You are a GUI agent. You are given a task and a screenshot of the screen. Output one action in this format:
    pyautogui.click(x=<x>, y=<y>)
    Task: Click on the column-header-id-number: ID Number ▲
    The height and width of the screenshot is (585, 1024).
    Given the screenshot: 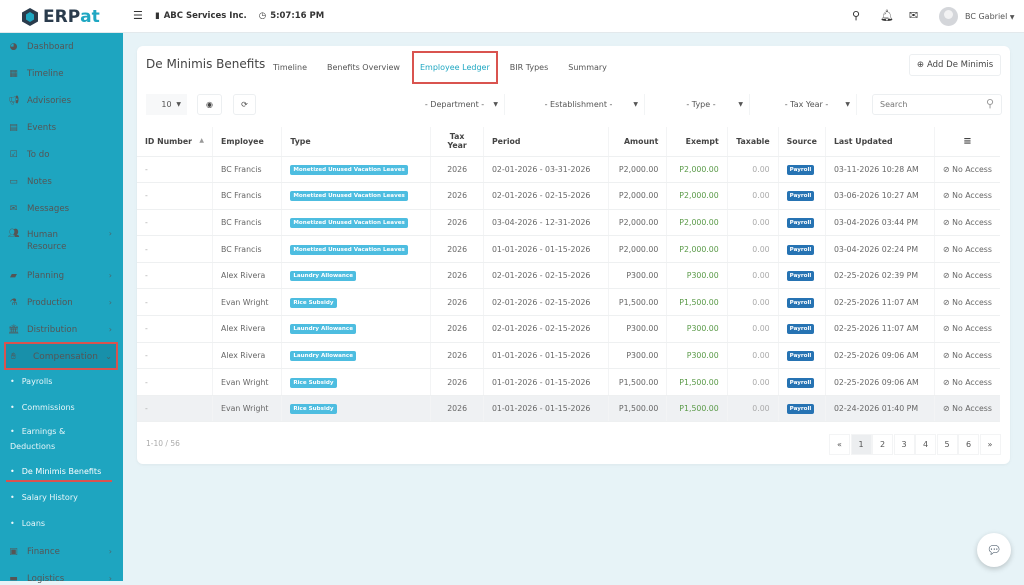 What is the action you would take?
    pyautogui.click(x=175, y=142)
    